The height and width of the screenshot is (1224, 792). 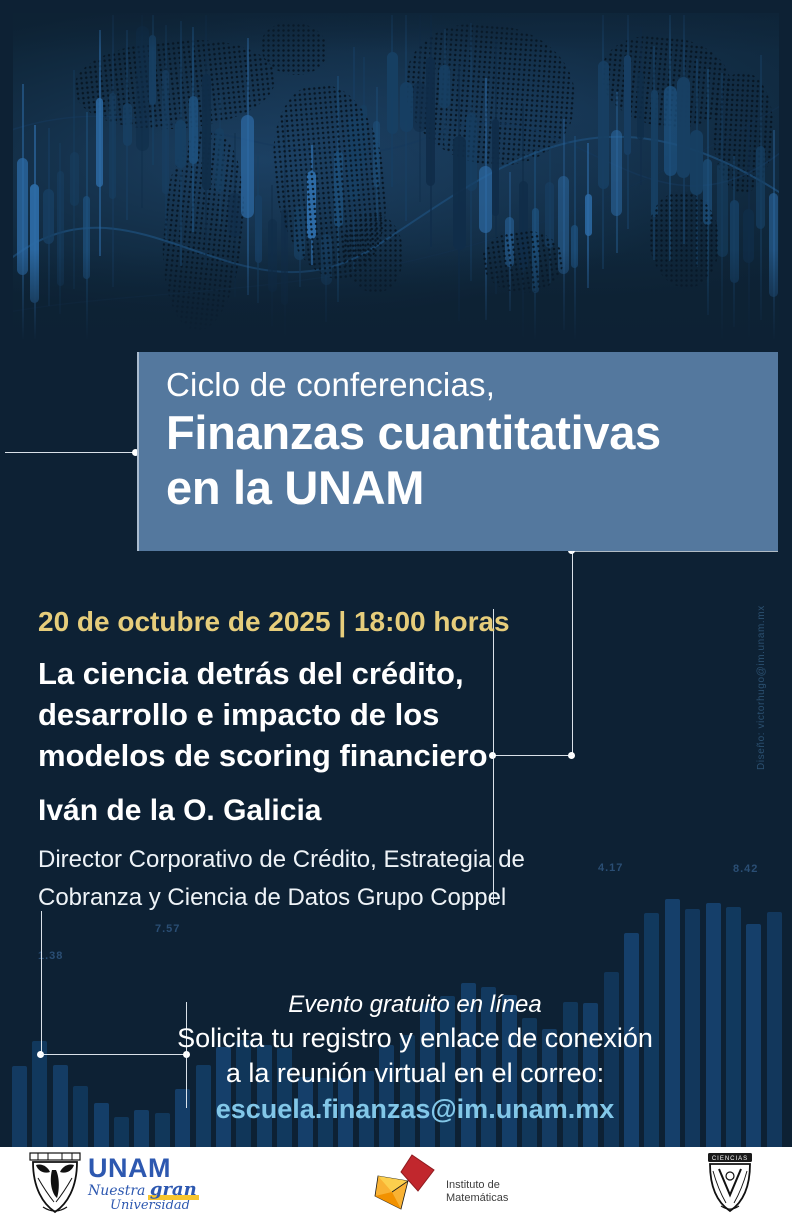 I want to click on talk-title-line: modelos de scoring financiero, so click(x=263, y=755).